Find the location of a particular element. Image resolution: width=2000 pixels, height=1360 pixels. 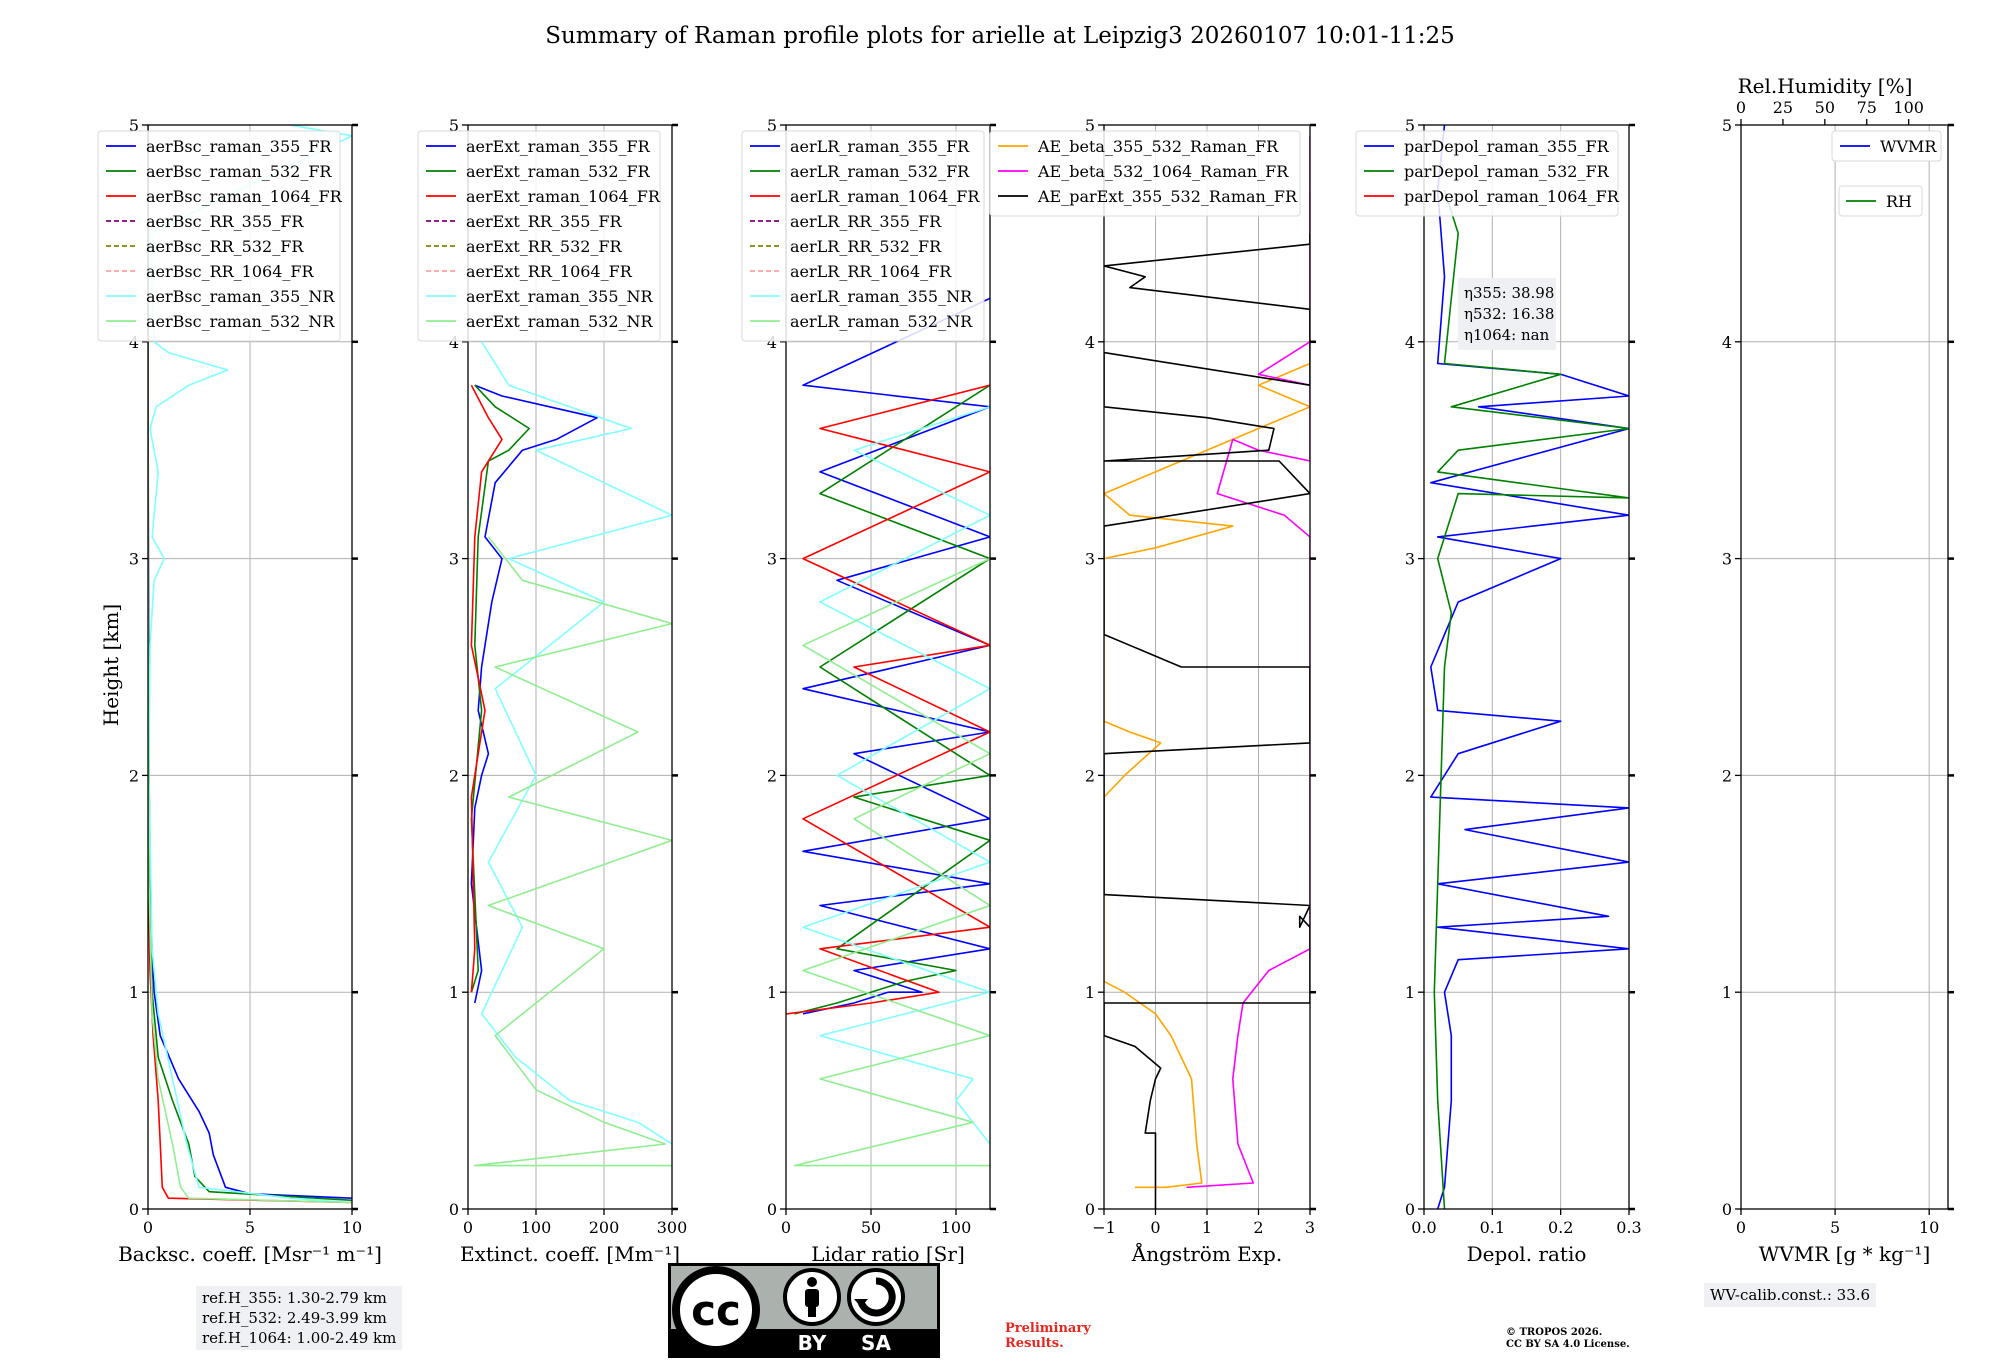

eta-annotation: η355: 38.98 η532: 16.38 η1064: nan is located at coordinates (1507, 314).